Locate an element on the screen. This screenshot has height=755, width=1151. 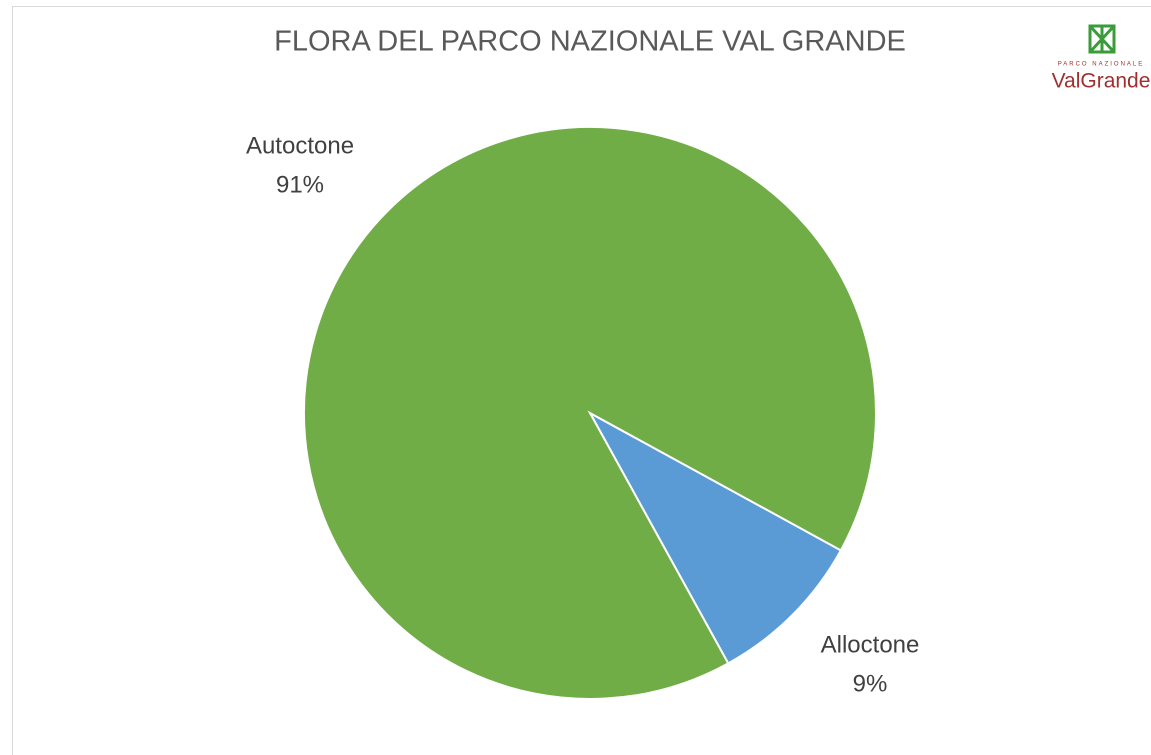
logo-subtitle: PARCO NAZIONALE is located at coordinates (1101, 65).